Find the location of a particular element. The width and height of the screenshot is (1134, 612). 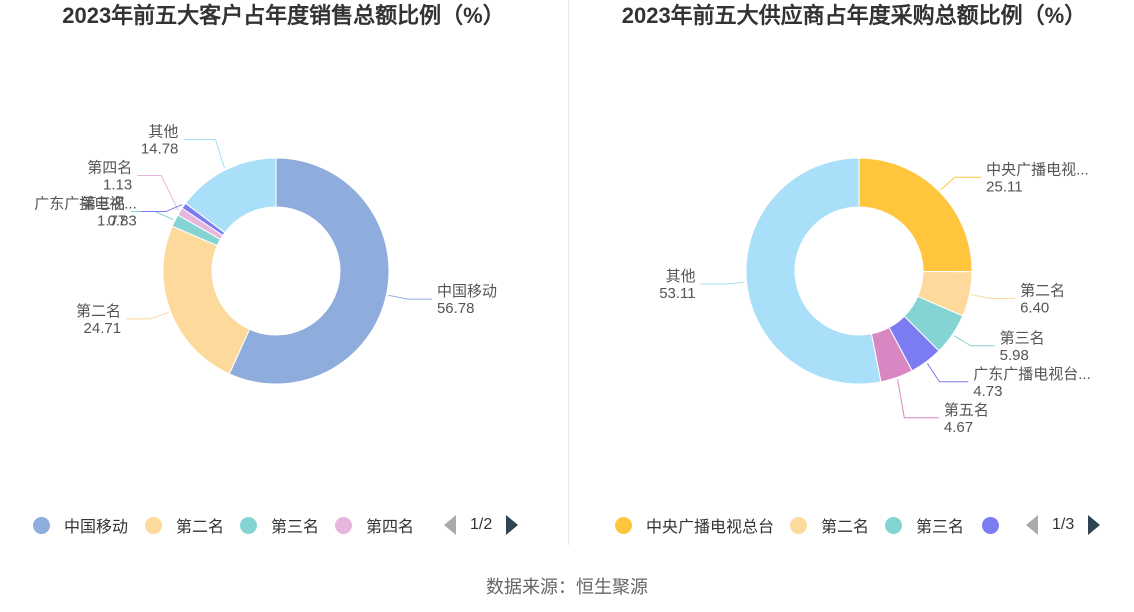

slice-value-label: 1.13 is located at coordinates (117, 185).